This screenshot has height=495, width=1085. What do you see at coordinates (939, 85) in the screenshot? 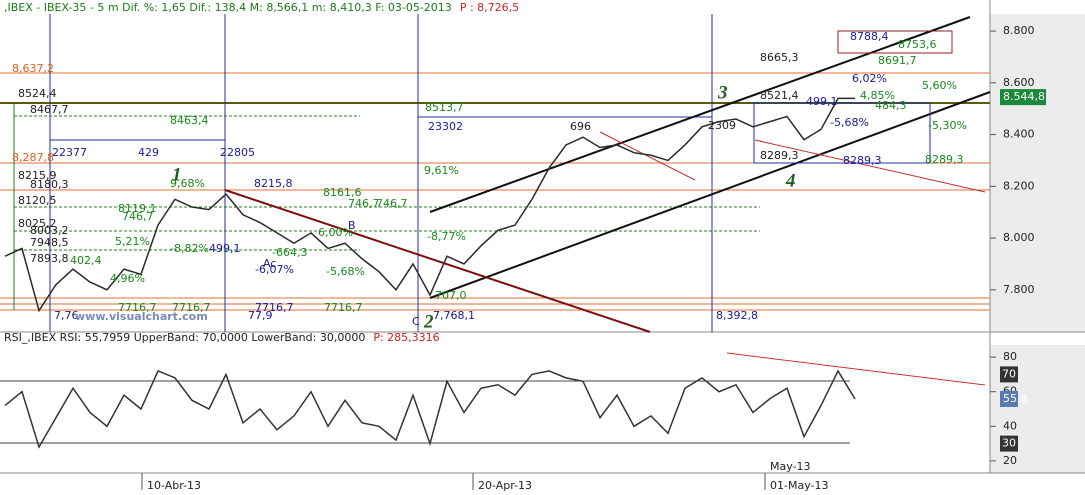
I see `annotation: 5,60%` at bounding box center [939, 85].